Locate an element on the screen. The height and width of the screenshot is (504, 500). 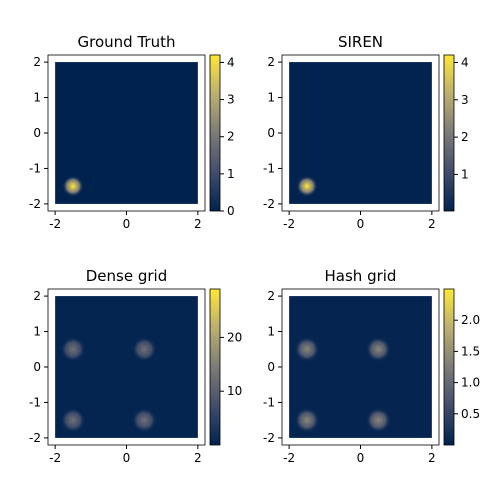
colorbar-tick-label: 0 is located at coordinates (231, 211).